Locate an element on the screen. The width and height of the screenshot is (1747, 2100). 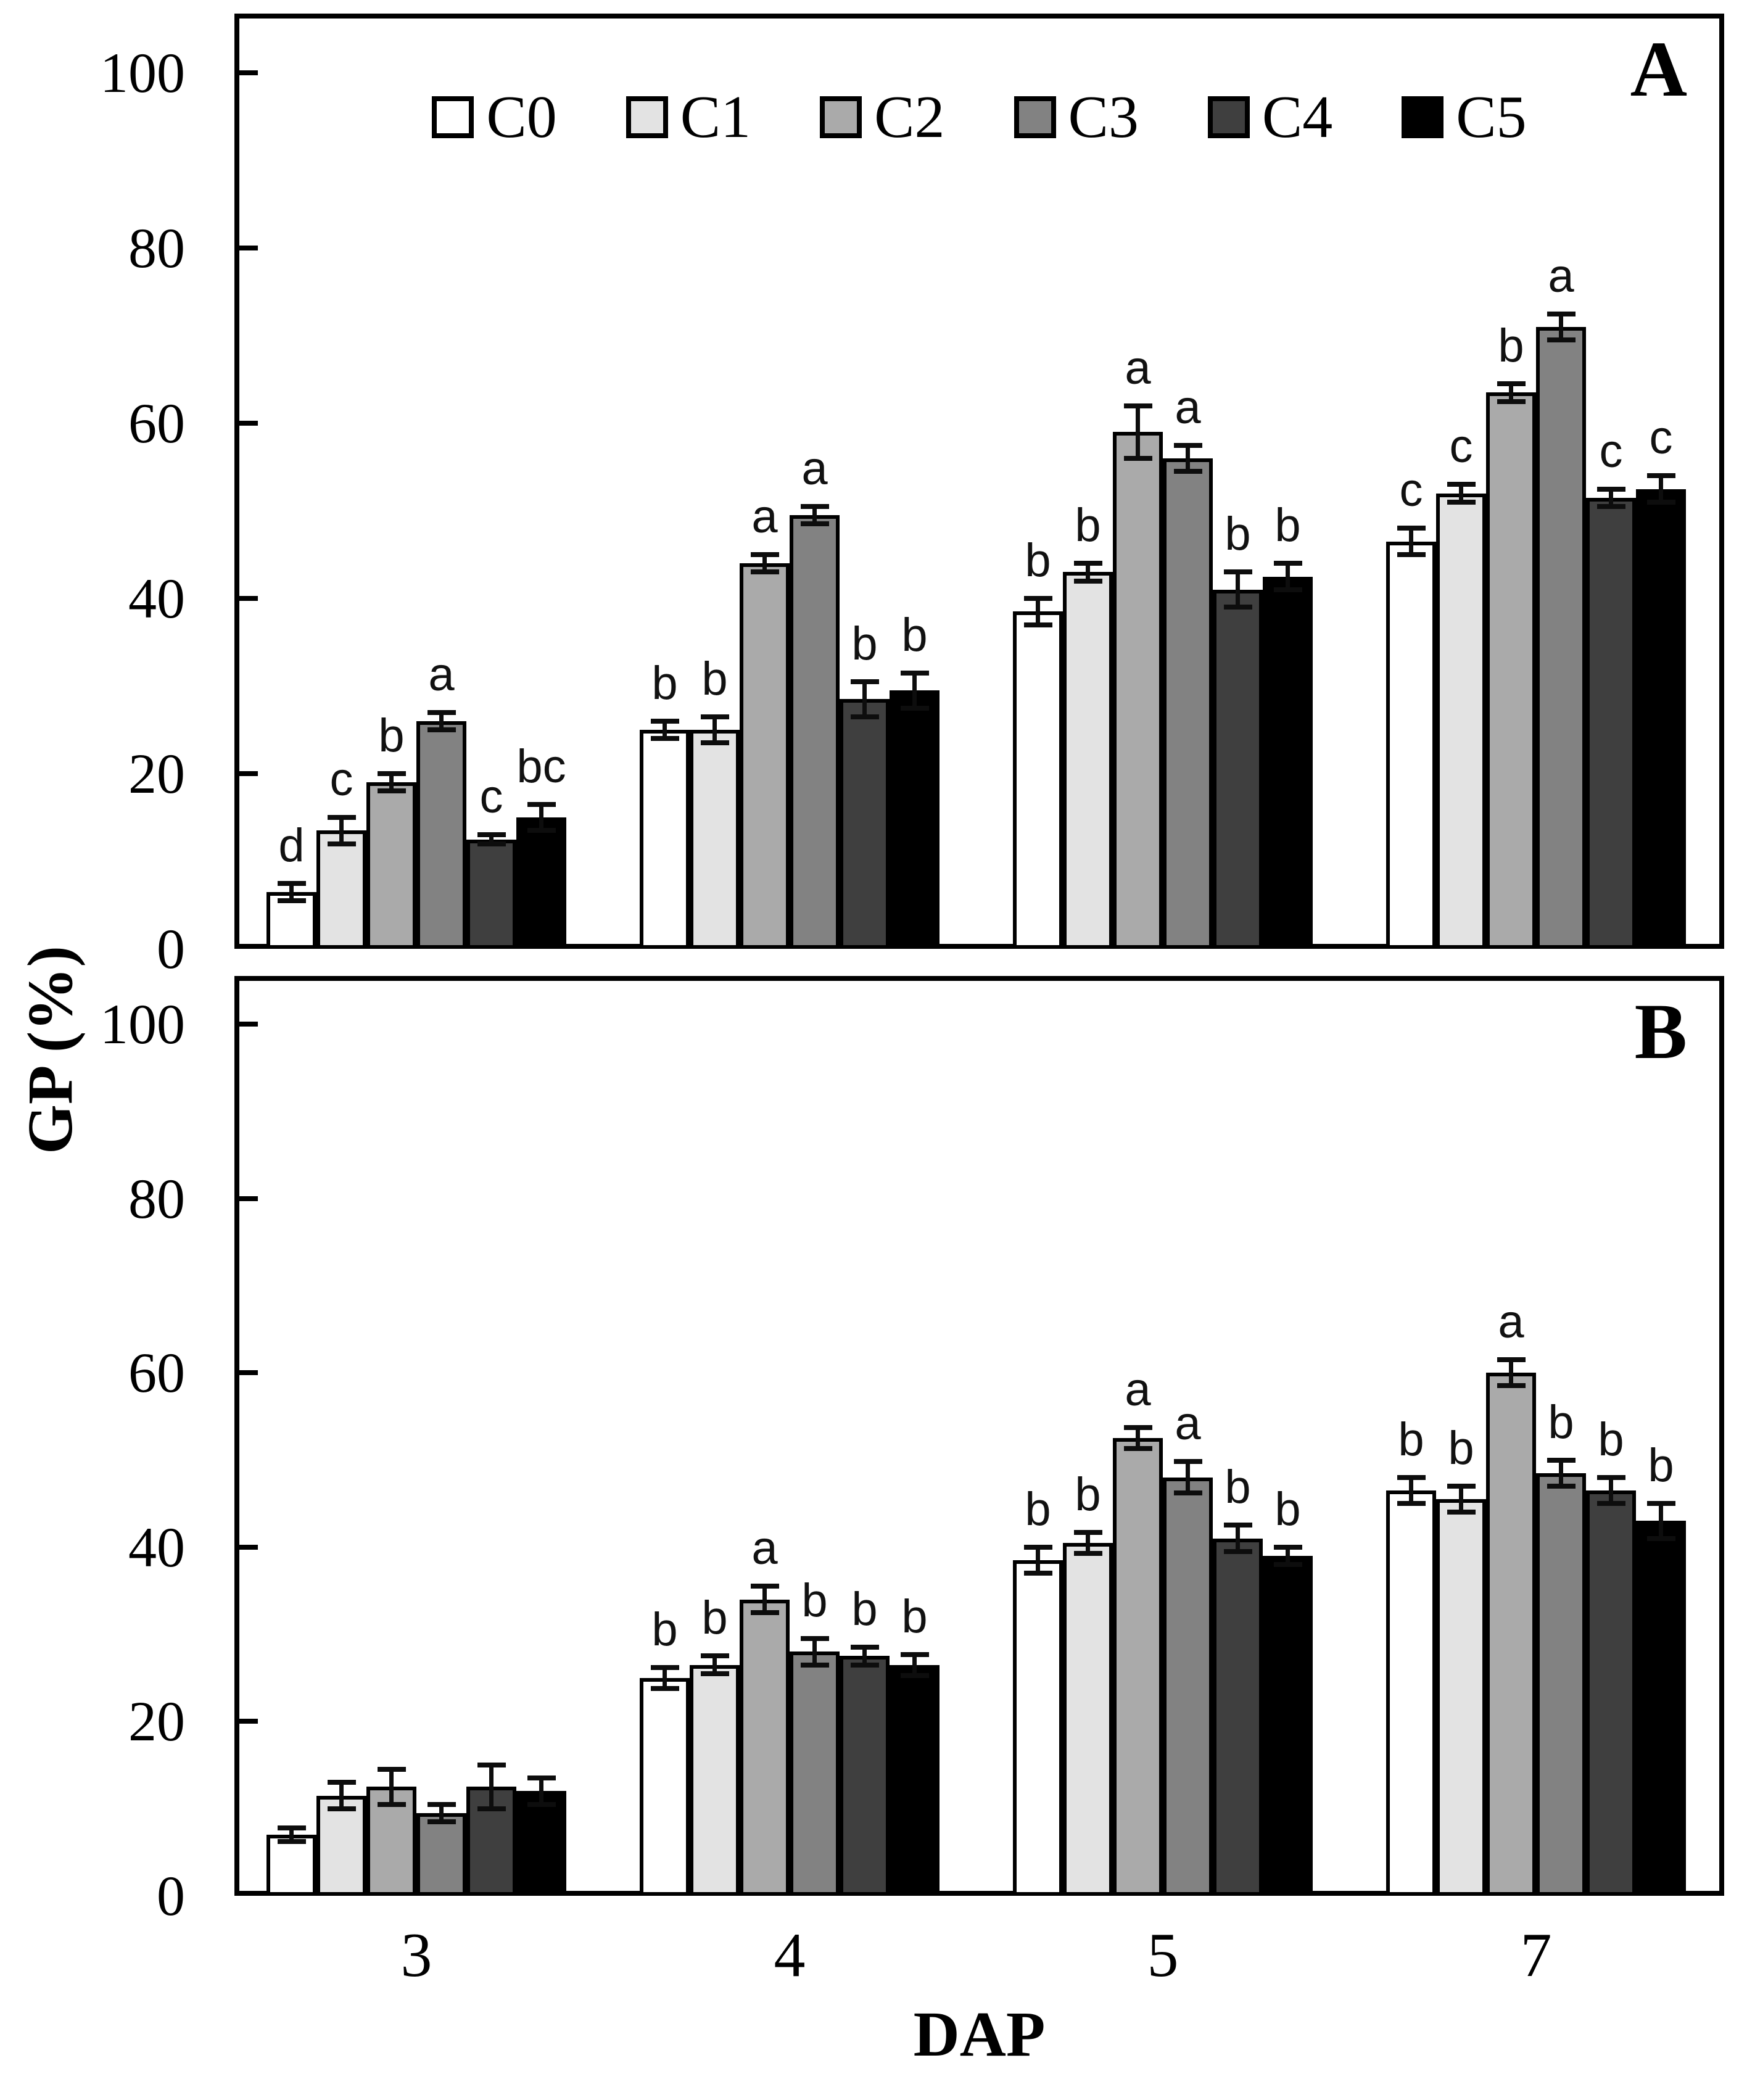
bar-a-C2-dap3 is located at coordinates (391, 865).